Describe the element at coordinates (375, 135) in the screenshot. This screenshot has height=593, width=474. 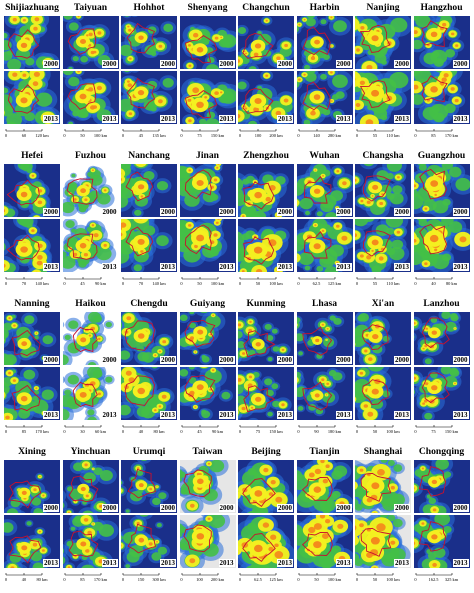
I see `scale-tick-label: 55` at that location.